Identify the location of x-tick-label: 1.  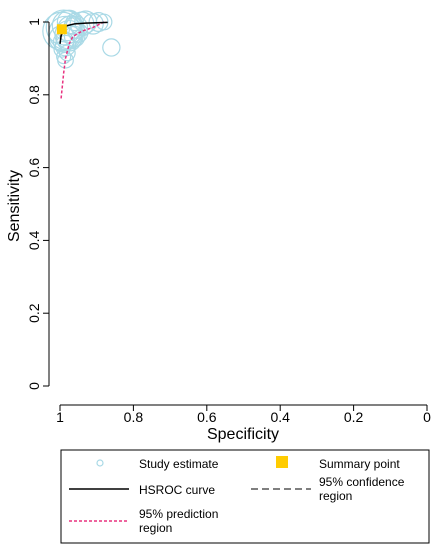
(60, 417).